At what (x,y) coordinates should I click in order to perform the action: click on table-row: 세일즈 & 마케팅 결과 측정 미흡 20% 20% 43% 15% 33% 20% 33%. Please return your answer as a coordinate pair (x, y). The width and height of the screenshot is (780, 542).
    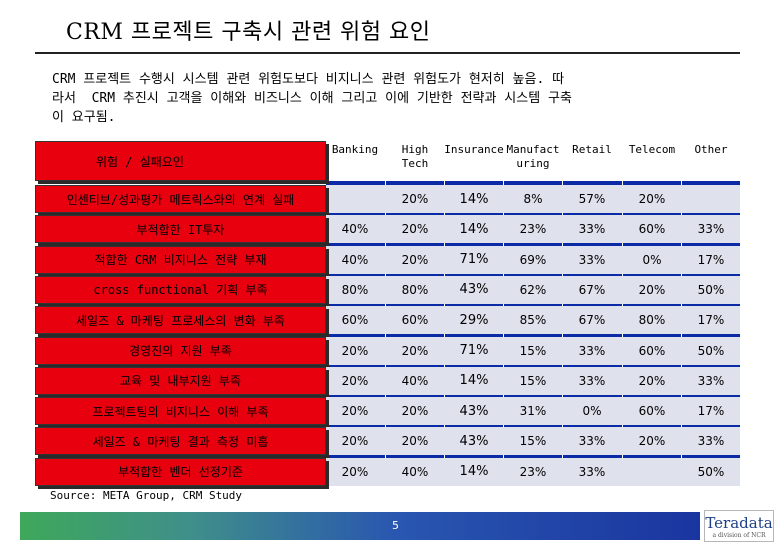
    Looking at the image, I should click on (387, 441).